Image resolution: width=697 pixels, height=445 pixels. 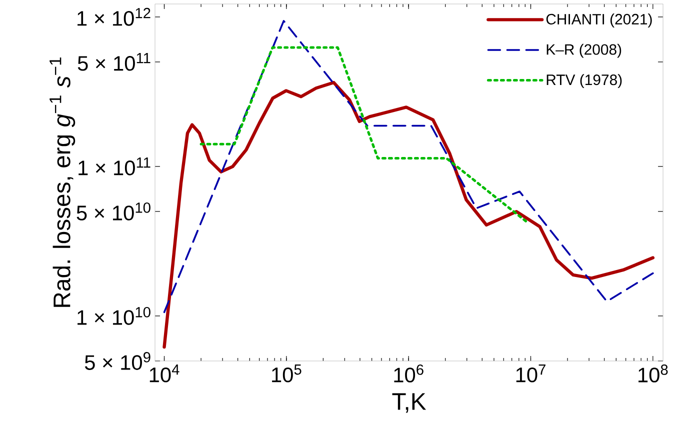 What do you see at coordinates (117, 361) in the screenshot?
I see `y-tick-label: 5 × 10$^{9}$` at bounding box center [117, 361].